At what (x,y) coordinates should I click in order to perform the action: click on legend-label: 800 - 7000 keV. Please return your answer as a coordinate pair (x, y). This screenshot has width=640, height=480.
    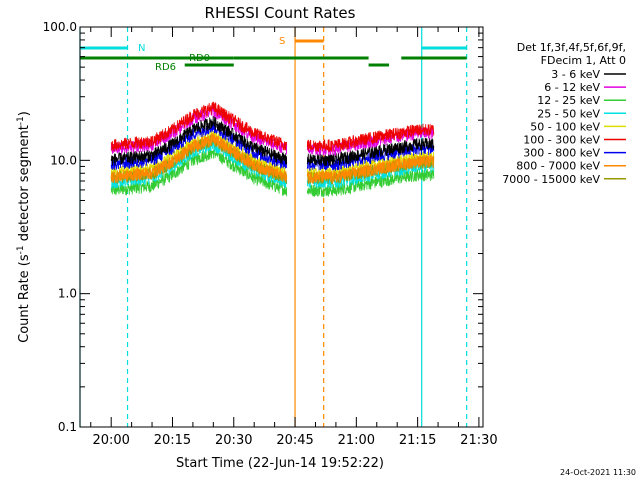
    Looking at the image, I should click on (558, 166).